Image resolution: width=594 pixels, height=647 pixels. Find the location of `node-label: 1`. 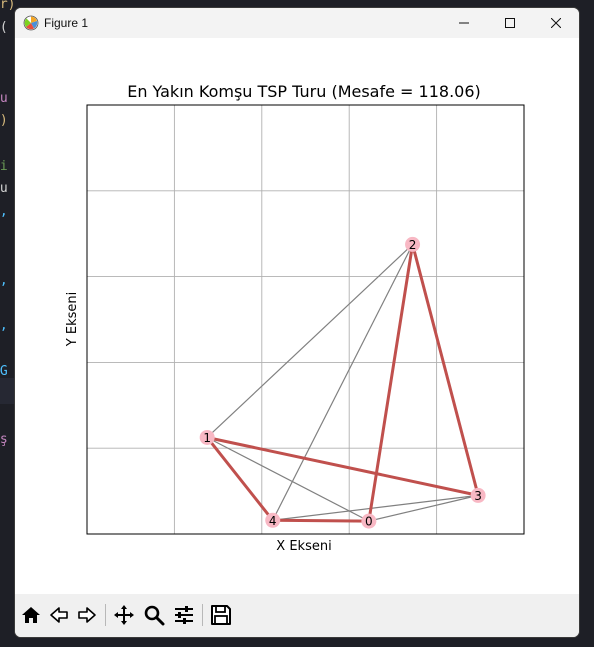

node-label: 1 is located at coordinates (207, 438).